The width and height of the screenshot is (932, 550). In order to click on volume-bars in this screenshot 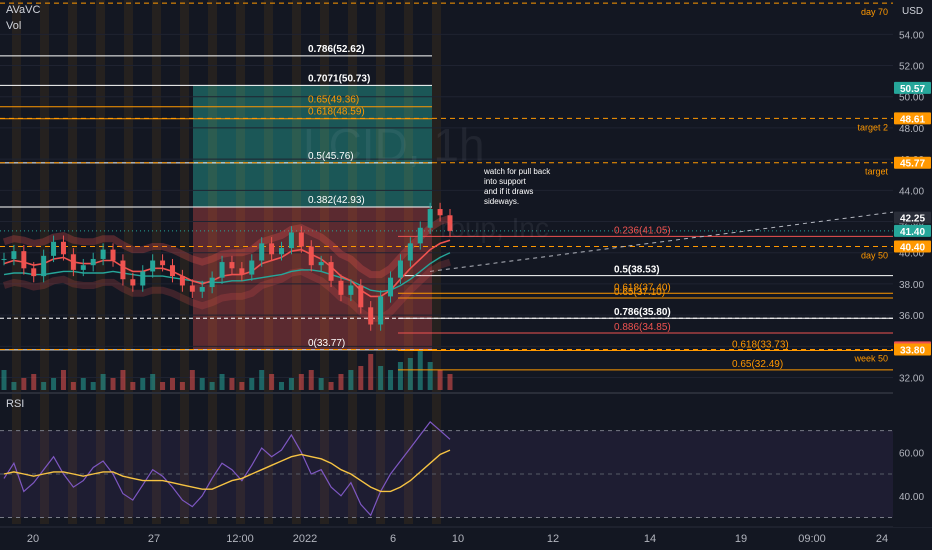, I will do `click(227, 370)`.